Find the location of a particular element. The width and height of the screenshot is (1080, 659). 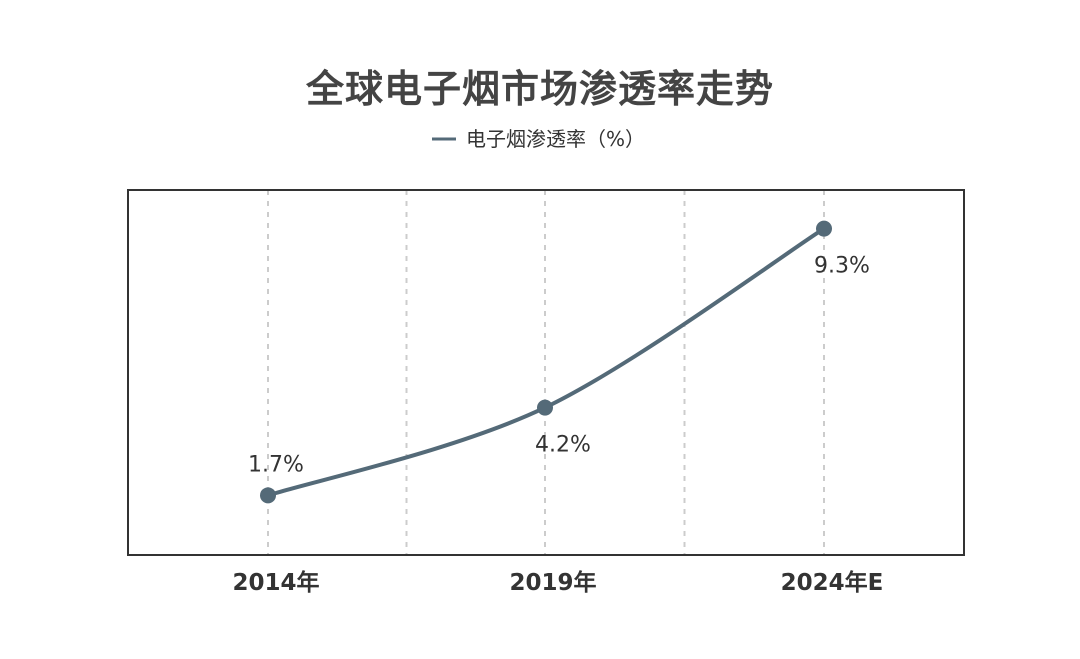

data-label: 9.3% is located at coordinates (842, 266).